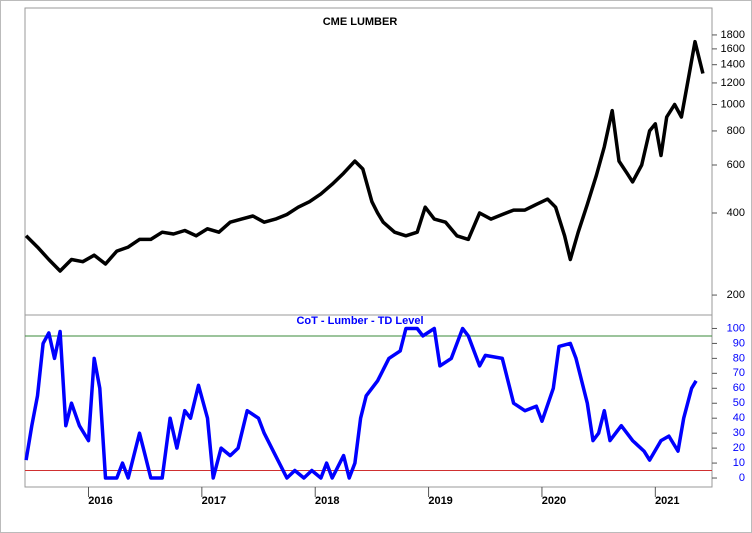  I want to click on chart-title: CME LUMBER, so click(360, 22).